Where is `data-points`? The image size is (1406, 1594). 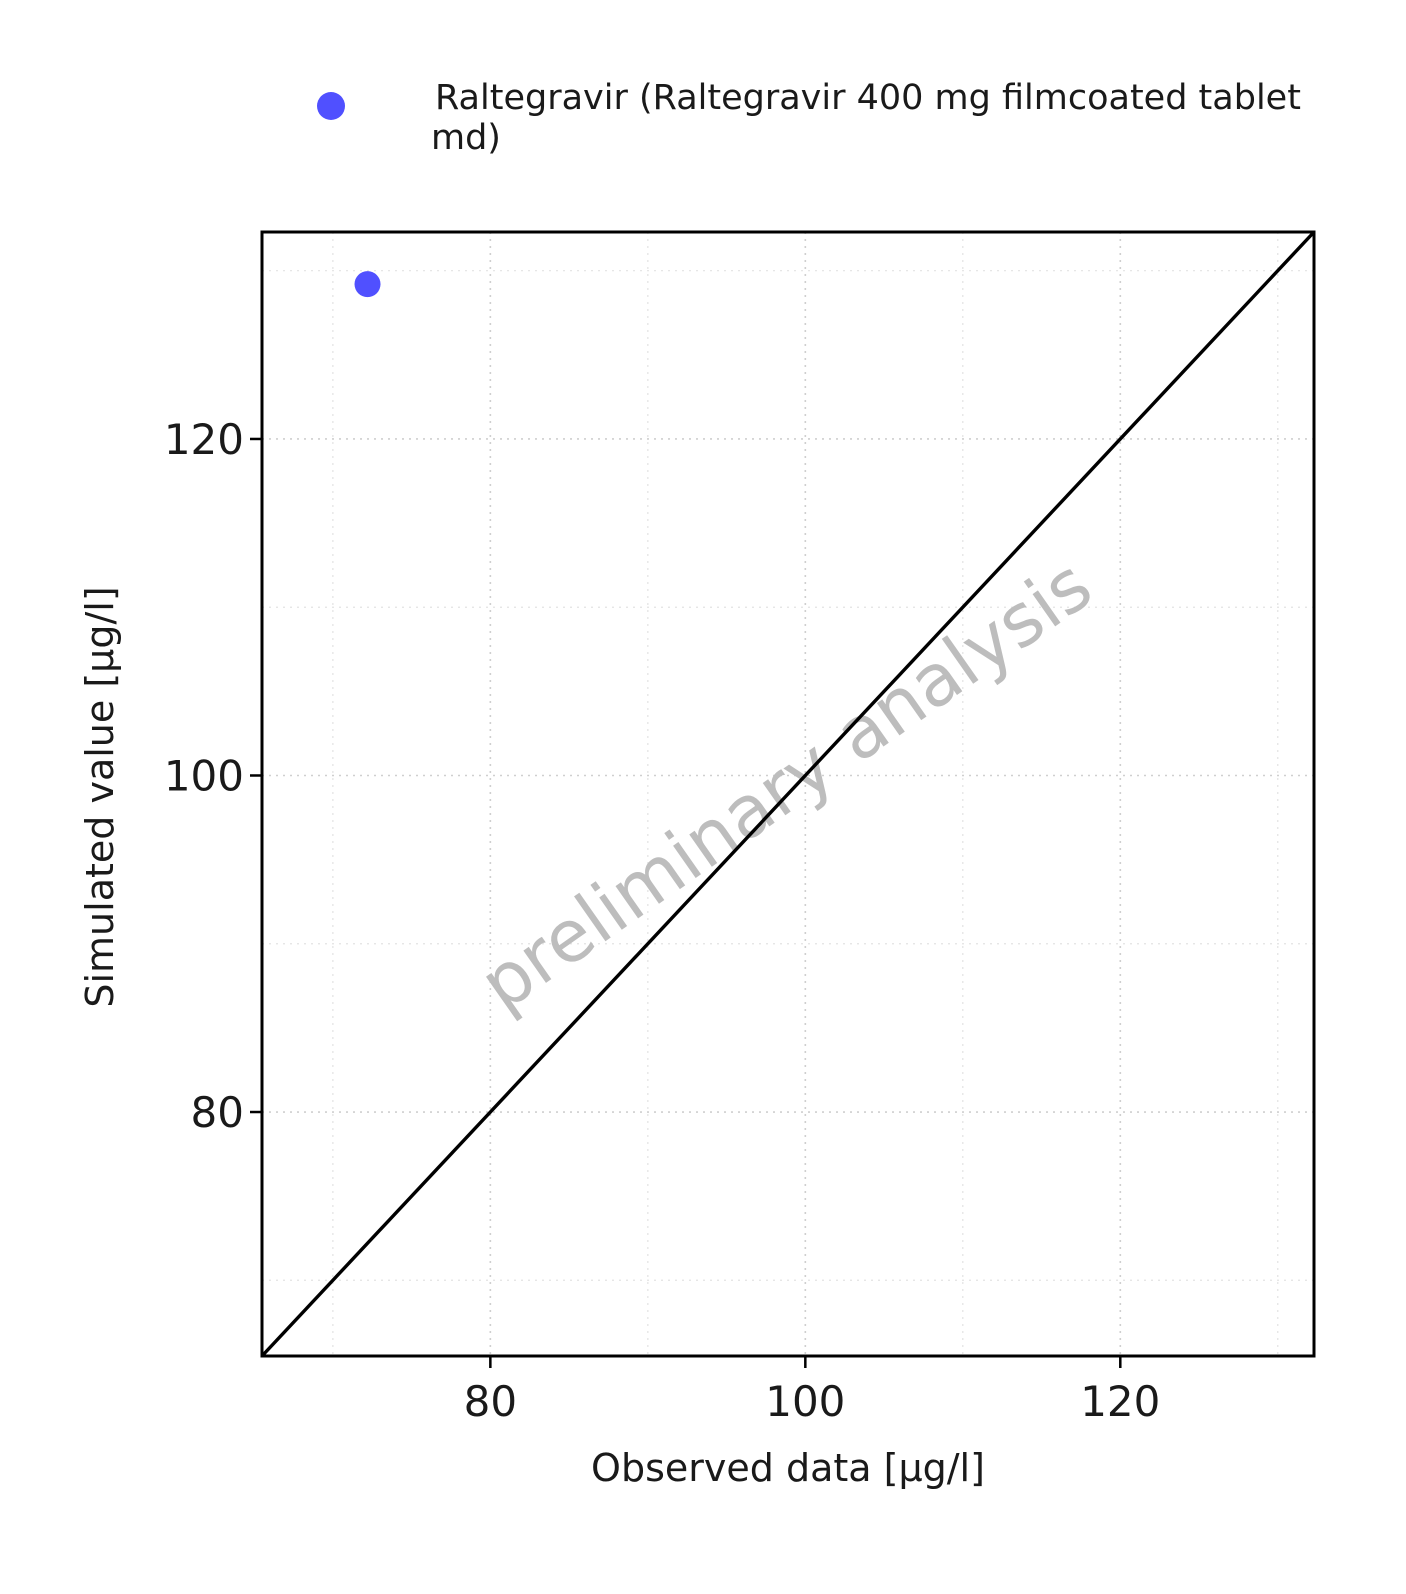 data-points is located at coordinates (367, 284).